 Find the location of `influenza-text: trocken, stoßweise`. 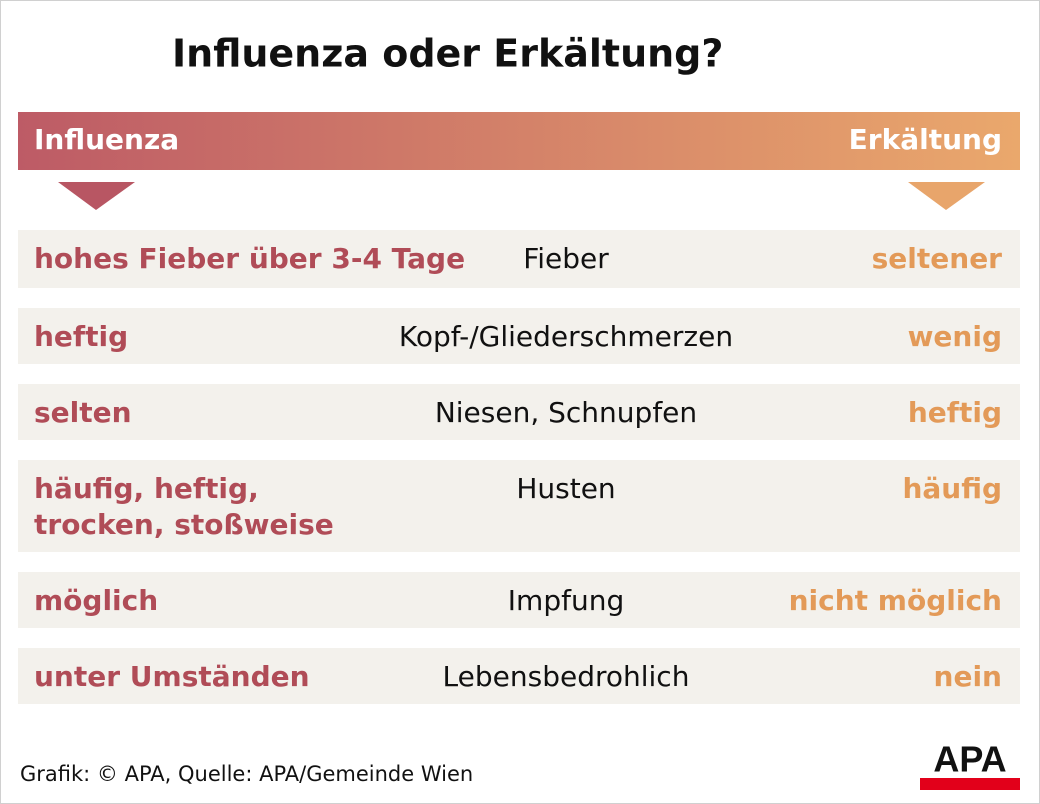

influenza-text: trocken, stoßweise is located at coordinates (184, 524).